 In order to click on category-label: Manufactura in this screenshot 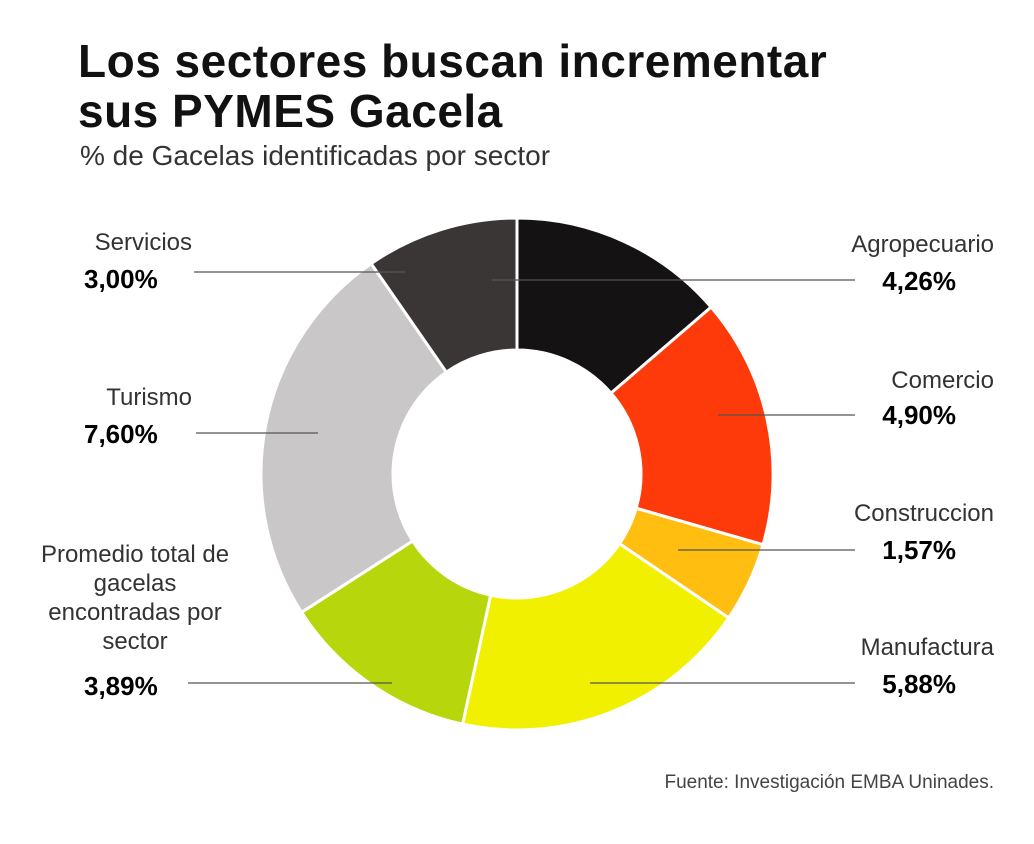, I will do `click(927, 647)`.